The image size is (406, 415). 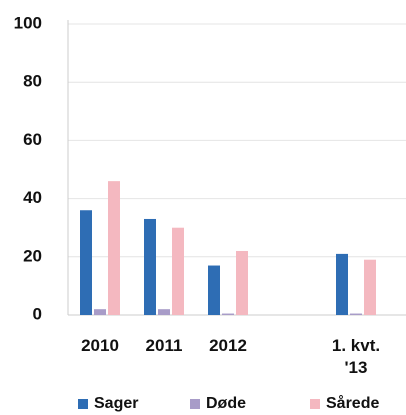 What do you see at coordinates (228, 345) in the screenshot?
I see `x-tick-label: 2012` at bounding box center [228, 345].